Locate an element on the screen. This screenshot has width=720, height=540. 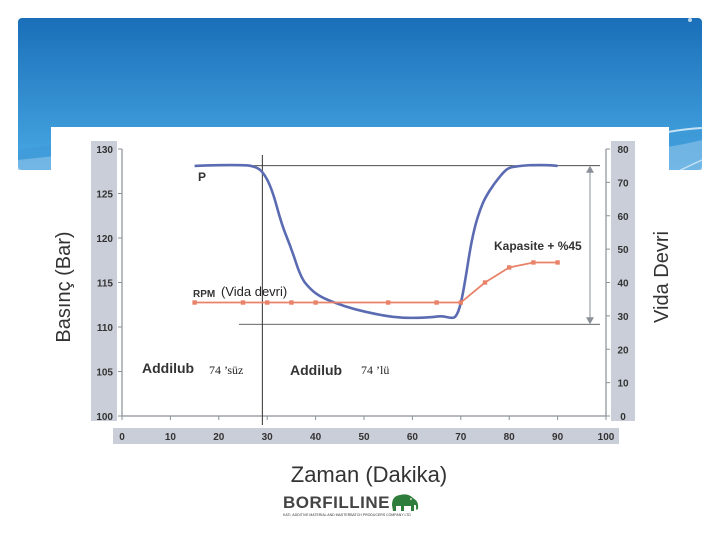
y-tick-label: 100 is located at coordinates (104, 417).